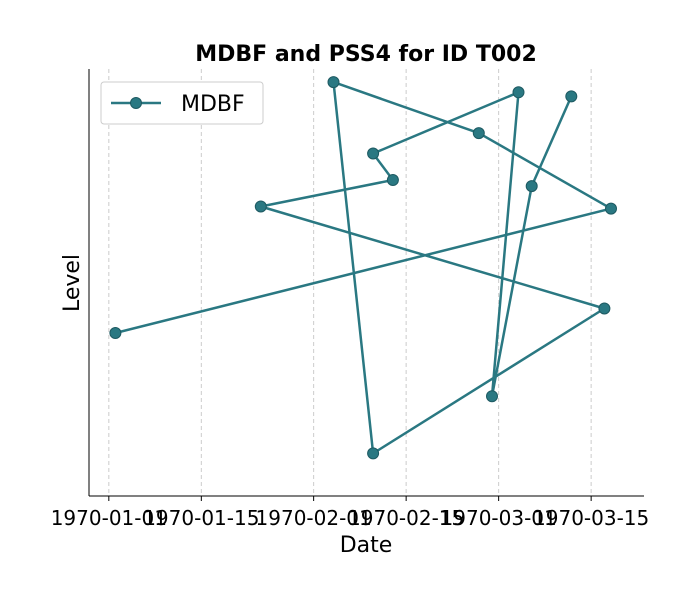 The image size is (700, 600). What do you see at coordinates (213, 104) in the screenshot?
I see `legend-label-mdbf: MDBF` at bounding box center [213, 104].